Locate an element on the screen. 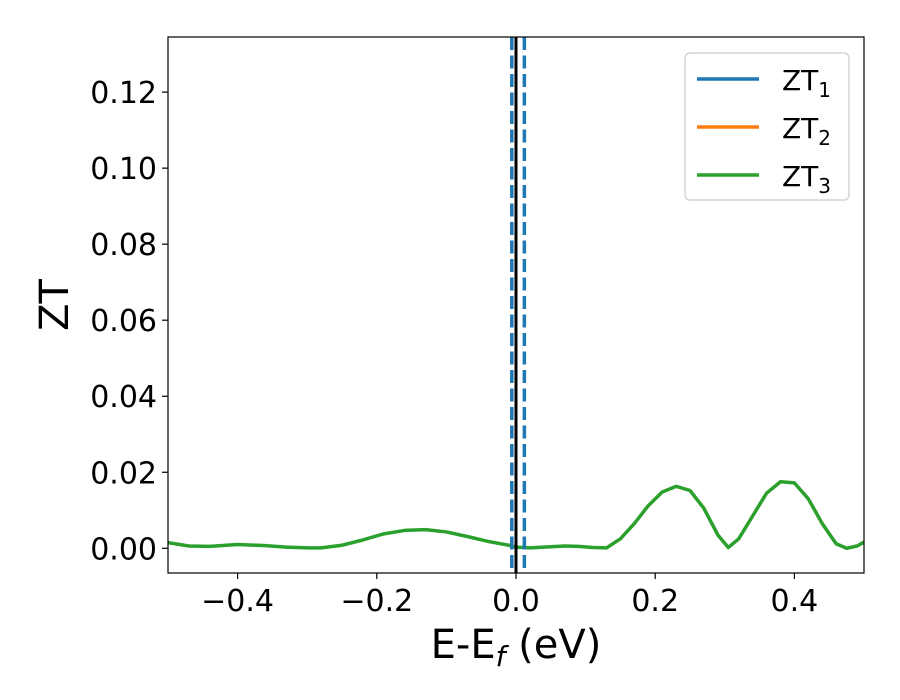 The image size is (900, 700). y-axis: 0.00 0.02 0.04 0.06 0.08 0.10 0.12 is located at coordinates (129, 321).